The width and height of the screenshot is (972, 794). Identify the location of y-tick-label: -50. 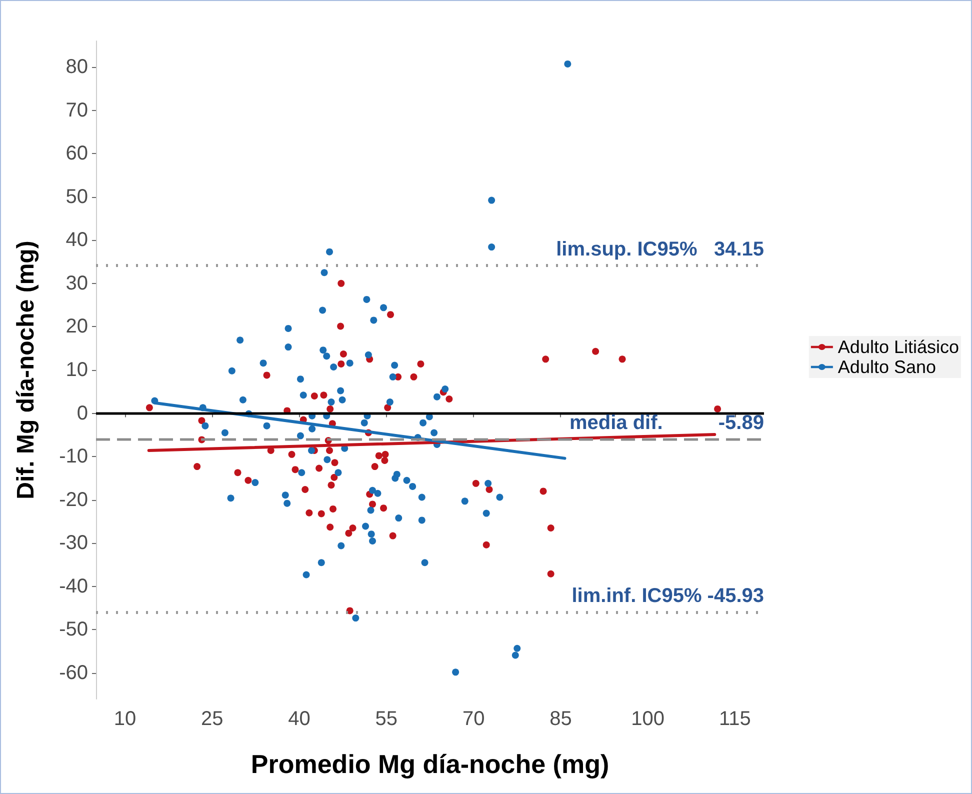
(73, 629).